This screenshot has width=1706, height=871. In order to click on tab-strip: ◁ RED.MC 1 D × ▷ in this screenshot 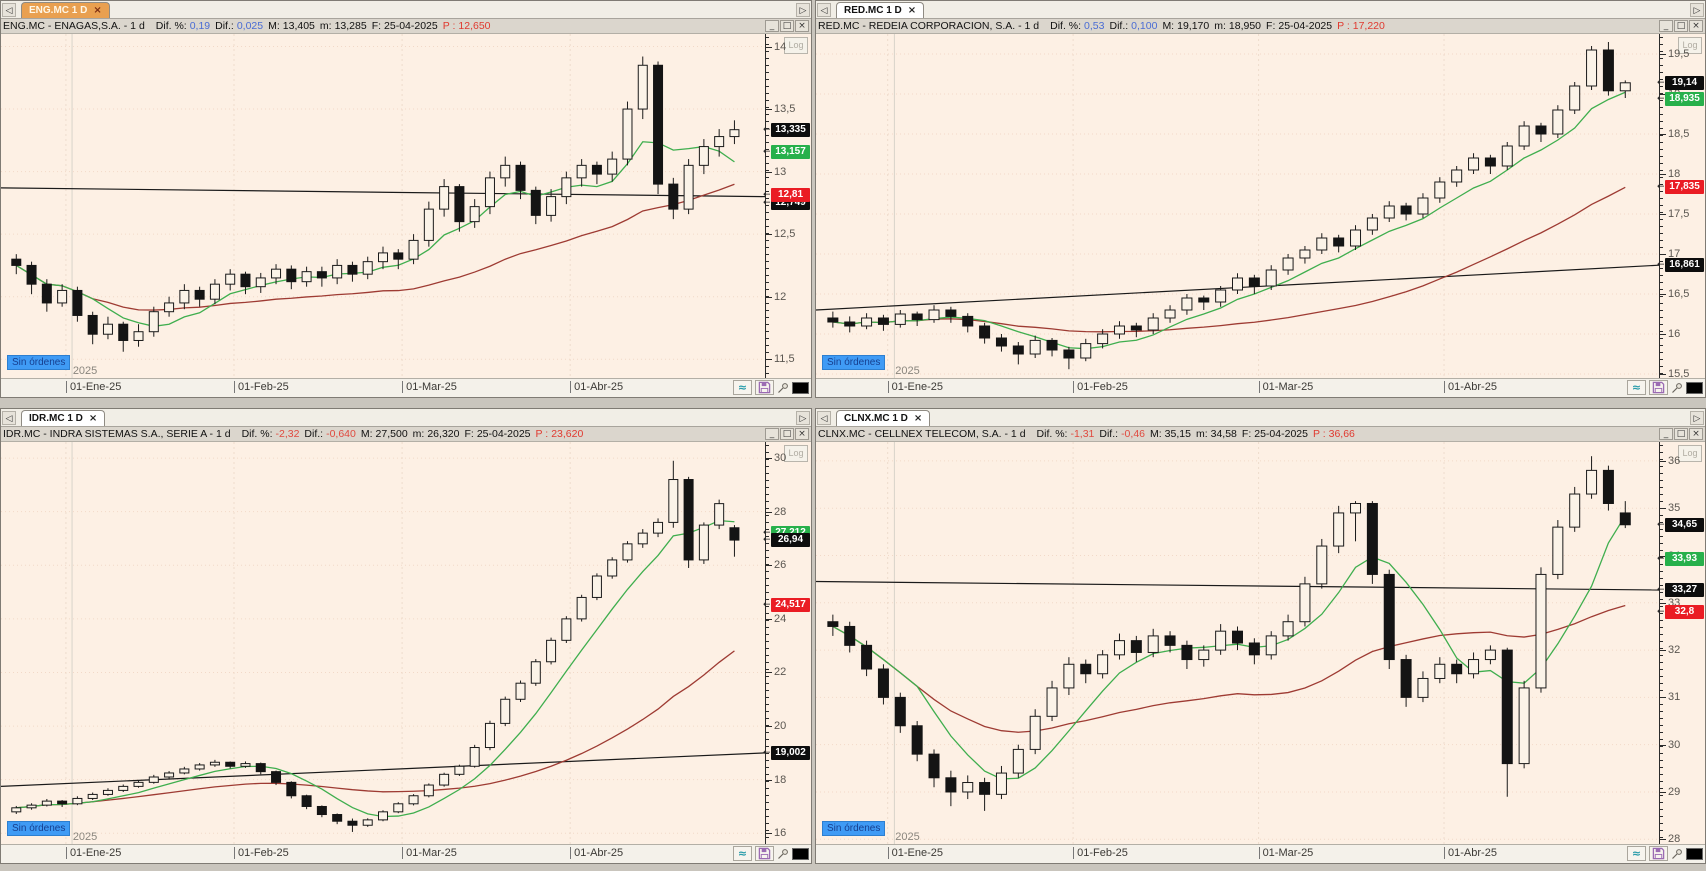, I will do `click(1260, 10)`.